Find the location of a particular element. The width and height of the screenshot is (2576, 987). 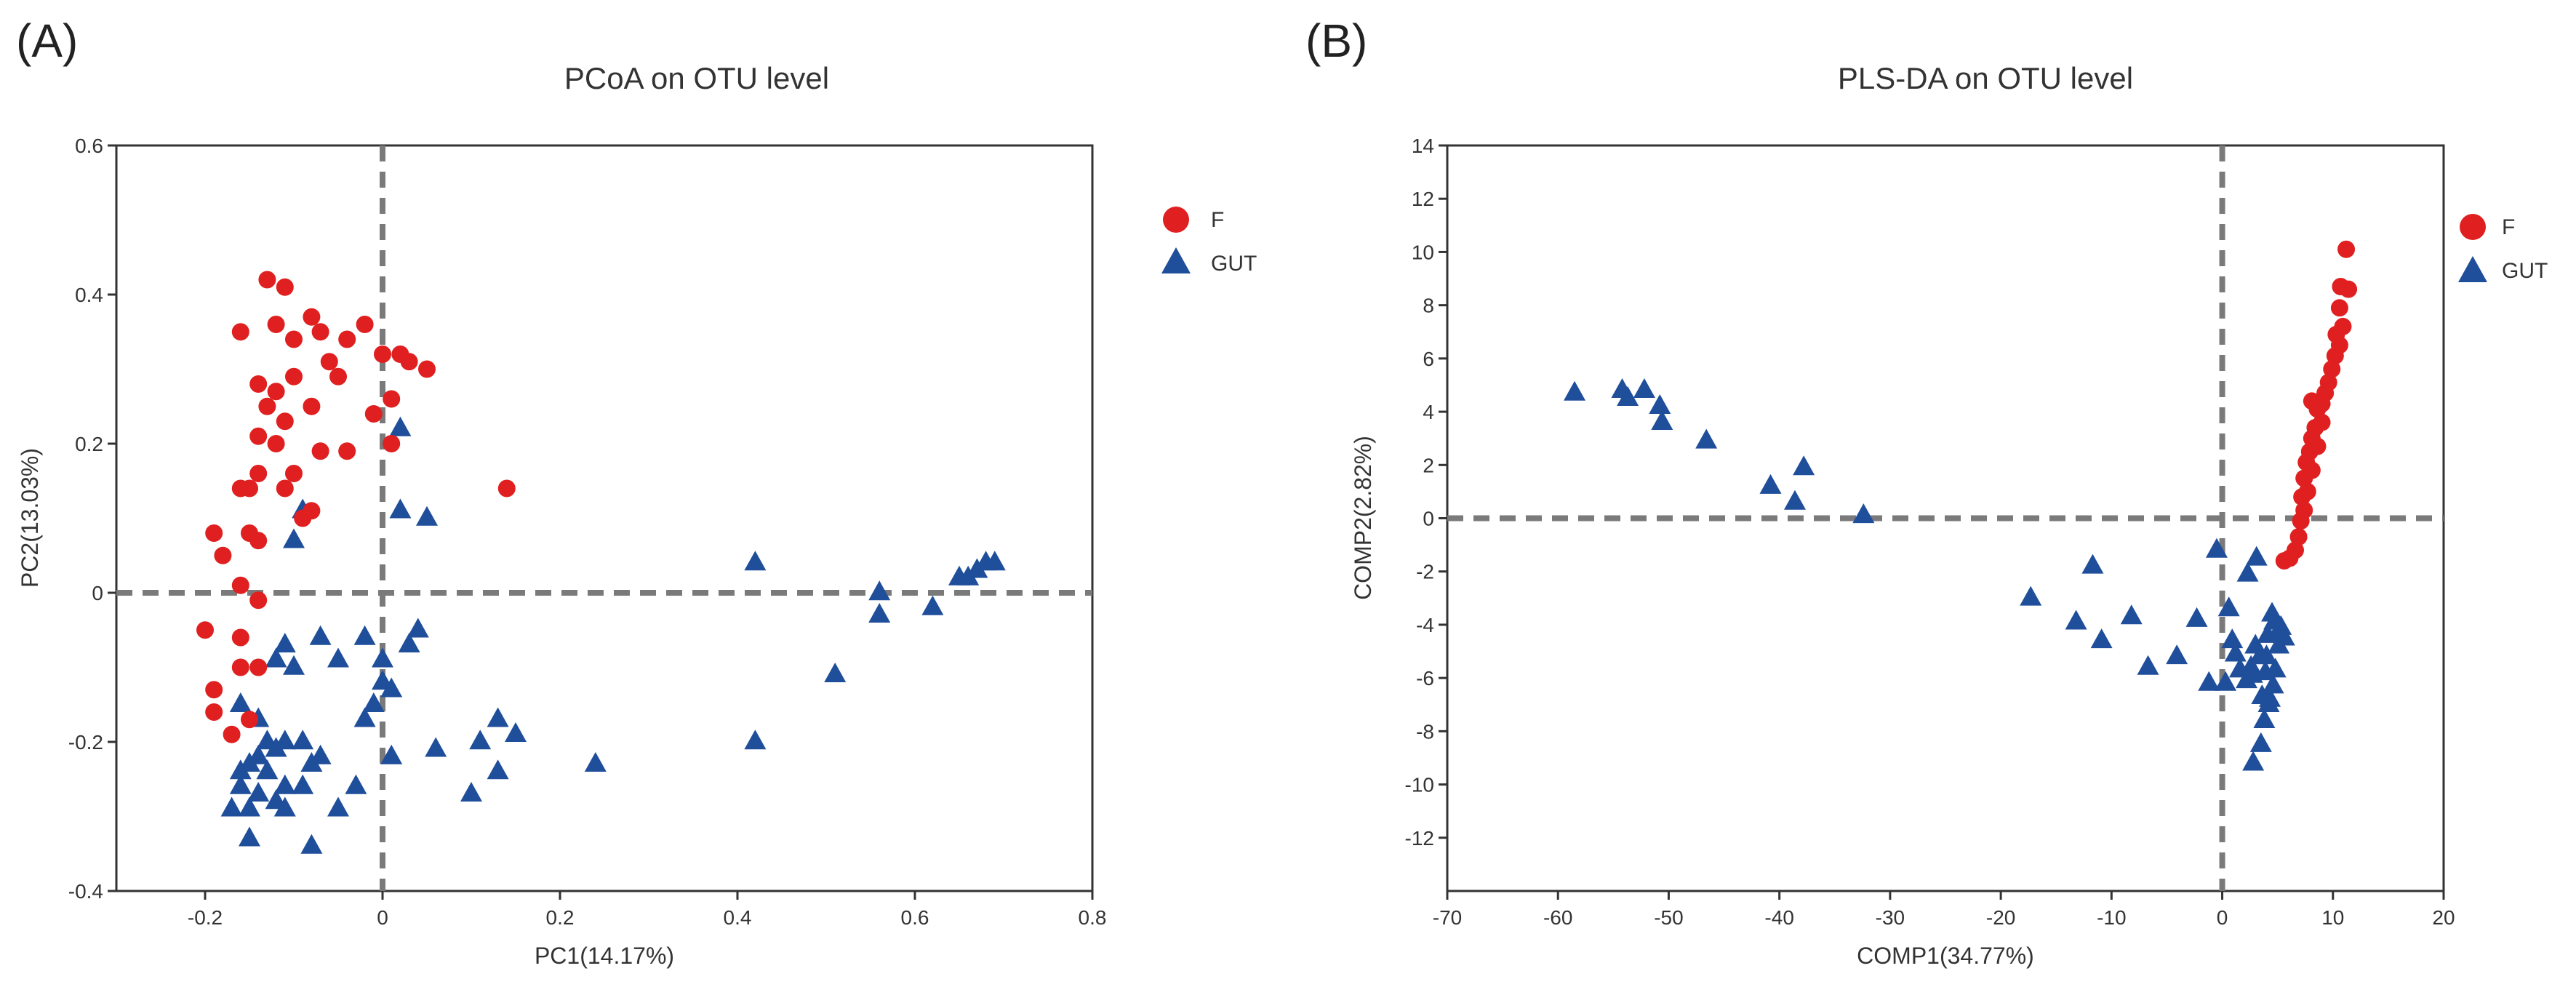

panel-a-legend-gut-label: GUT is located at coordinates (1234, 264).